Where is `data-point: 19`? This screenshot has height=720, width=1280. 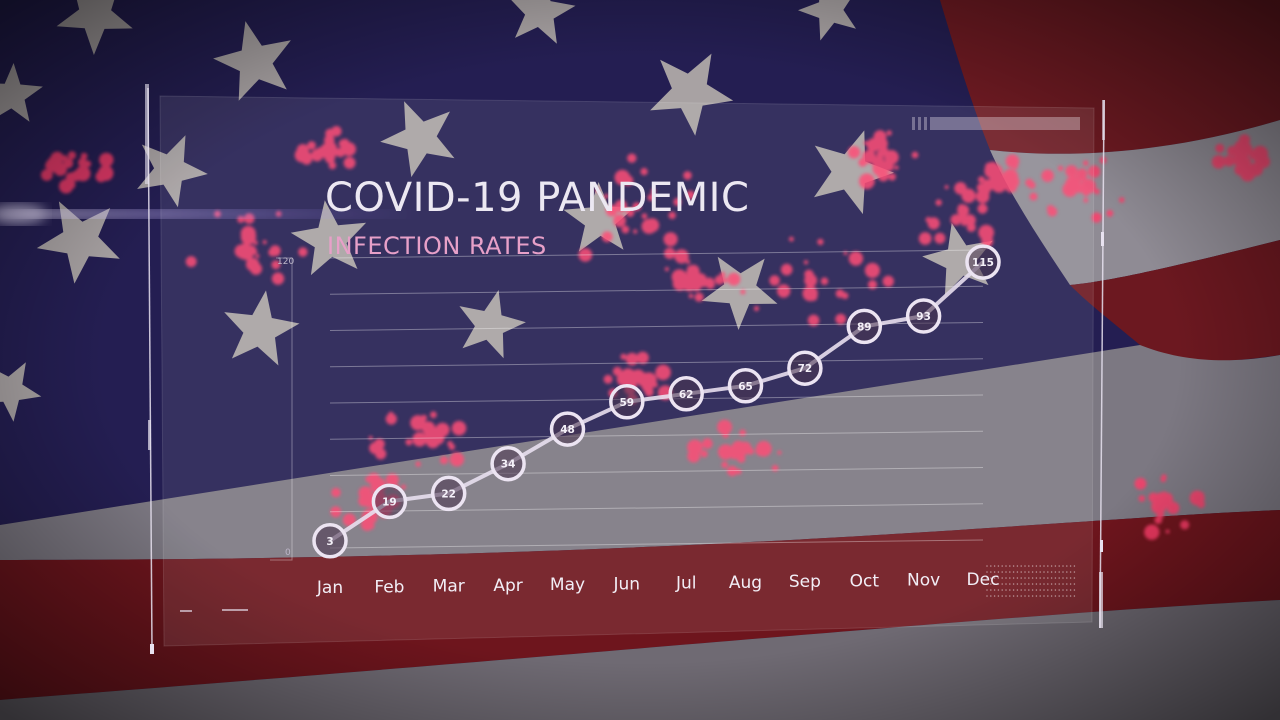
data-point: 19 is located at coordinates (389, 501).